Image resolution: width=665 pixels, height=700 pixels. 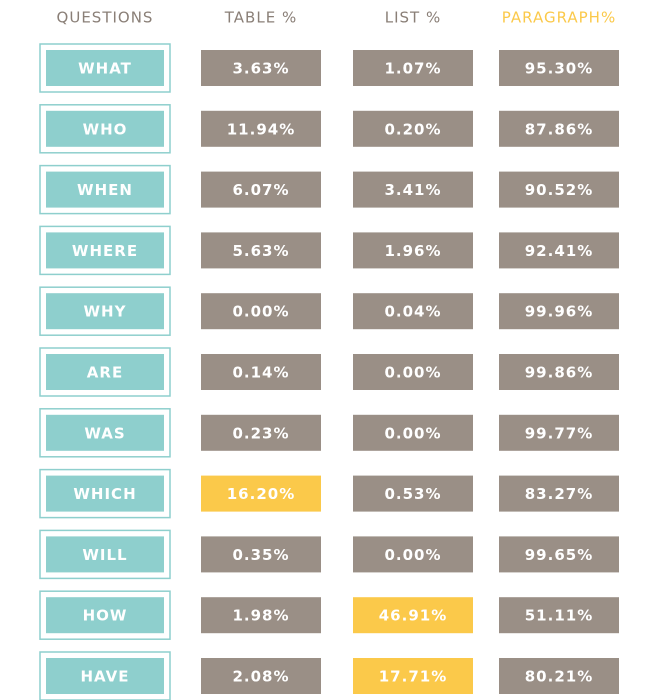 I want to click on value-label: 90.52%, so click(x=559, y=190).